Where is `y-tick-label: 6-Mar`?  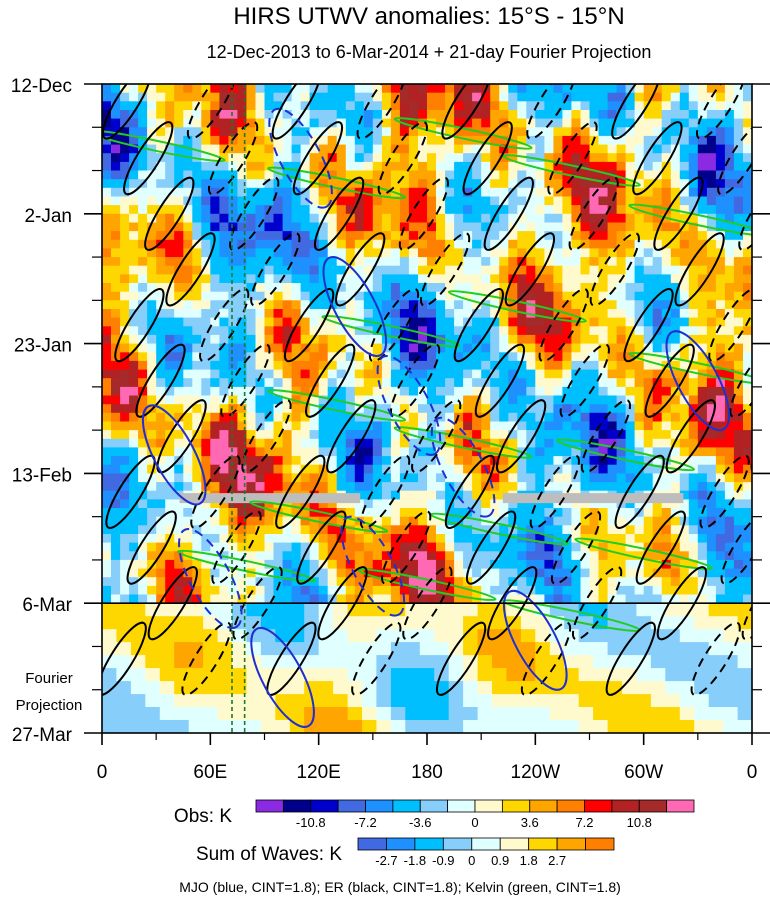
y-tick-label: 6-Mar is located at coordinates (47, 605).